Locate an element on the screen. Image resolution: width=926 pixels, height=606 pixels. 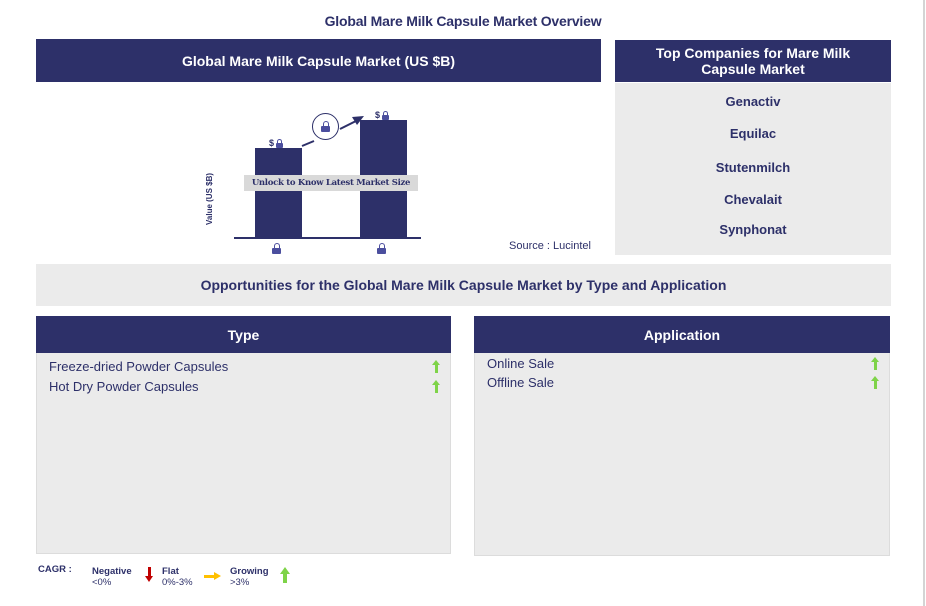
unlock-market-size-banner: Unlock to Know Latest Market Size is located at coordinates (331, 183).